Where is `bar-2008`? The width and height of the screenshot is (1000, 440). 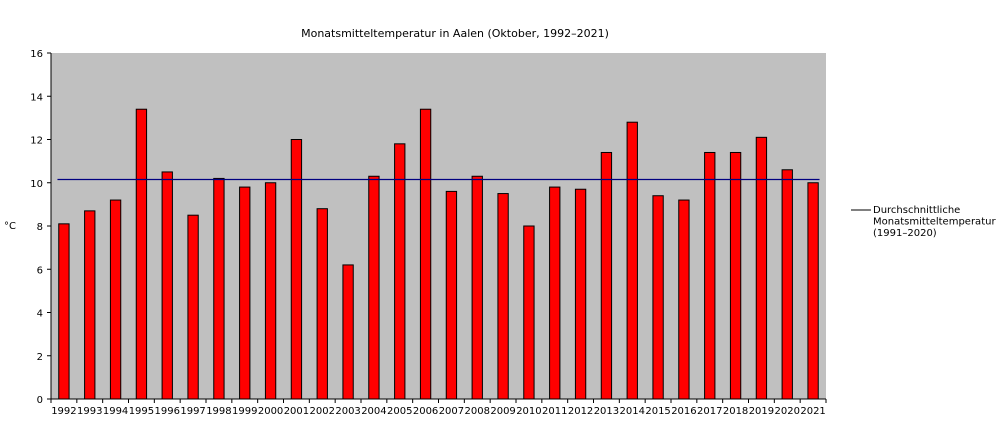 bar-2008 is located at coordinates (477, 287).